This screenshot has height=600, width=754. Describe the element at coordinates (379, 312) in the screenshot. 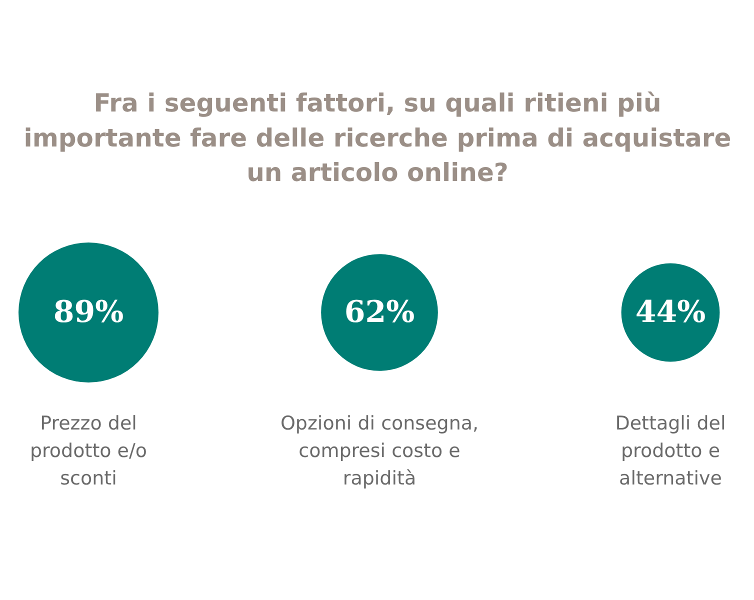

I see `data-label: 62%` at that location.